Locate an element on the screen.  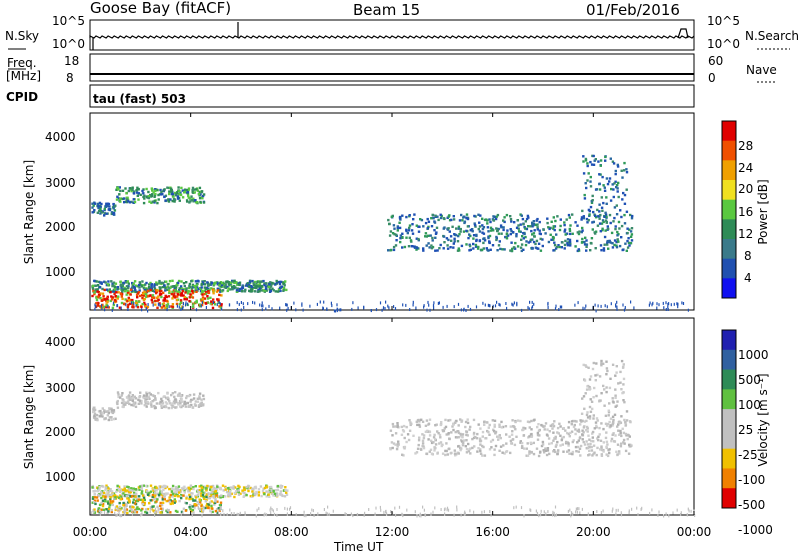
x-tick-label: 00:00 is located at coordinates (90, 532).